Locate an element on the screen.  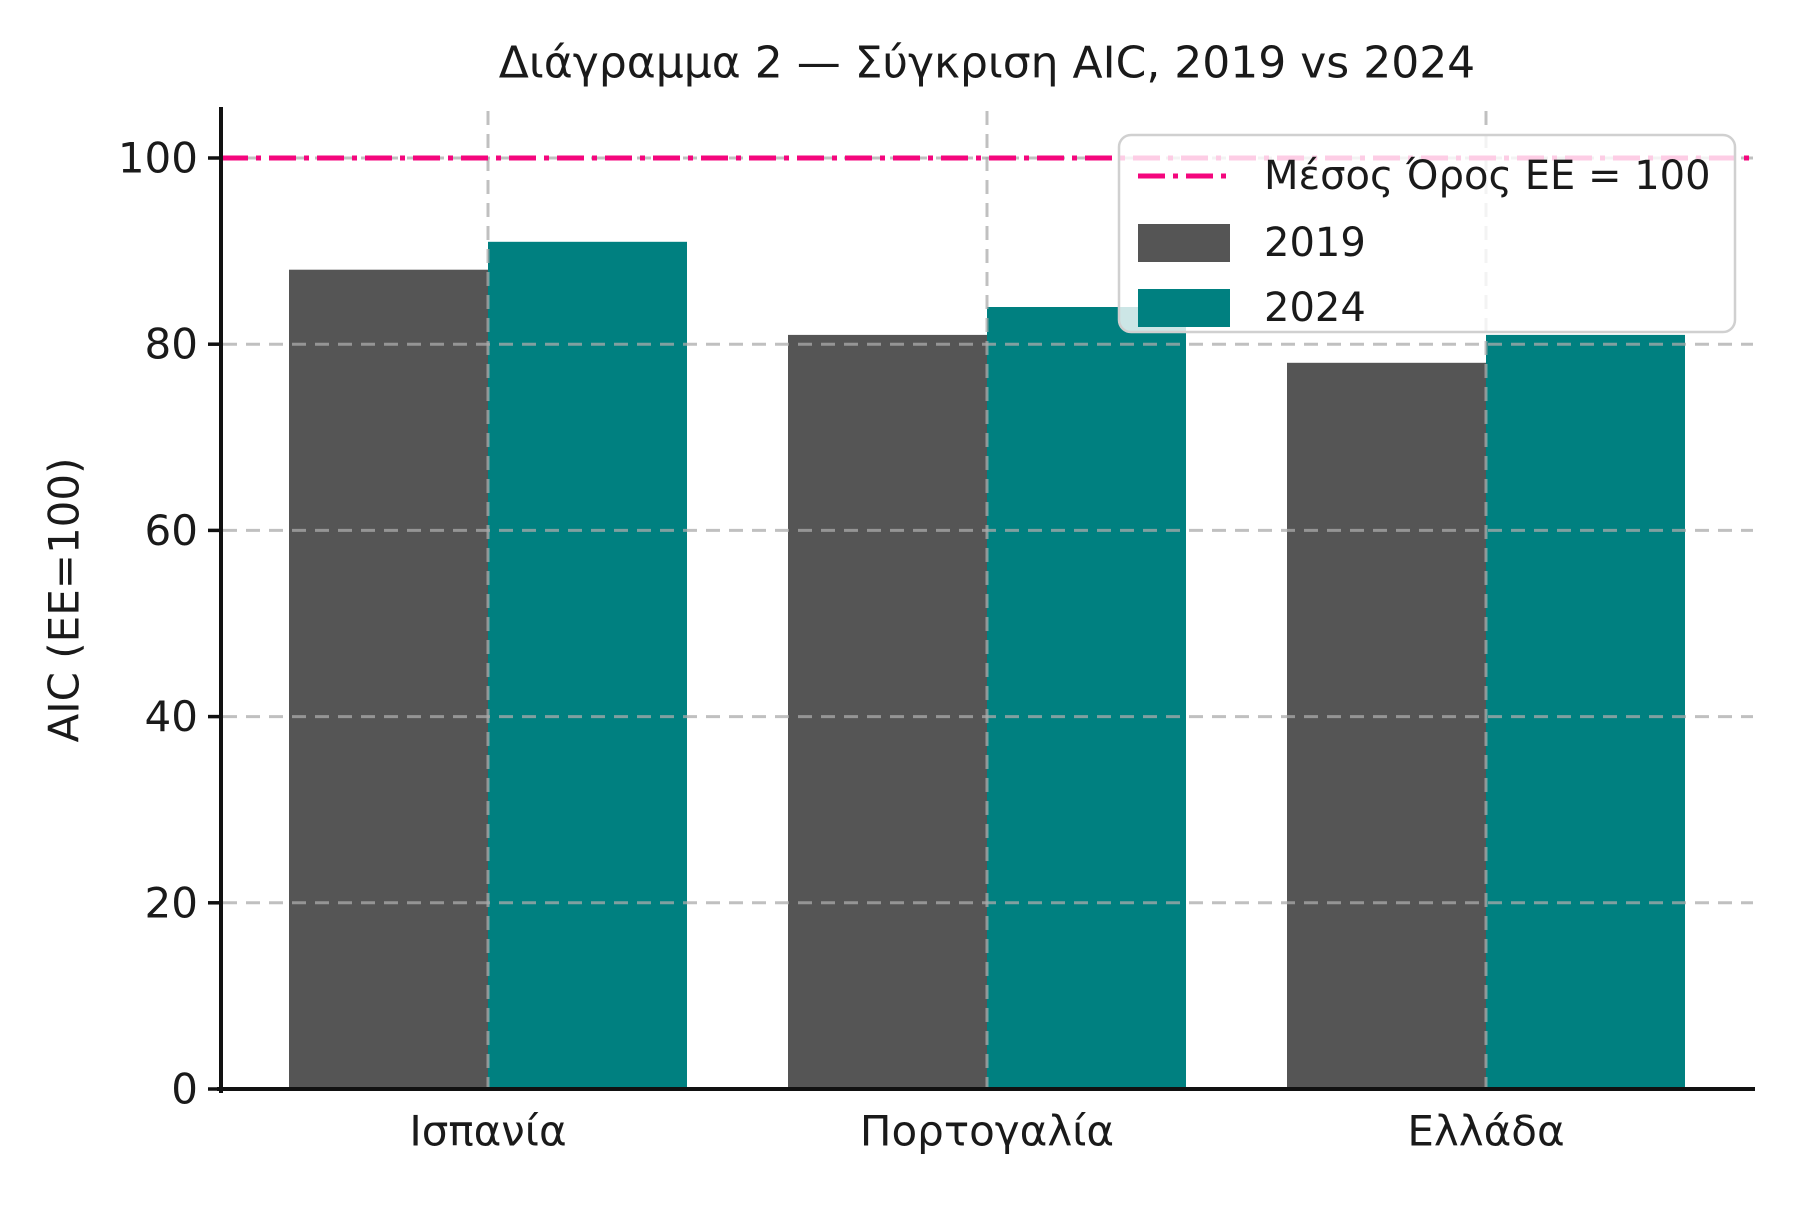
chart-title: Διάγραμμα 2 — Σύγκριση AIC, 2019 vs 2024 is located at coordinates (987, 63).